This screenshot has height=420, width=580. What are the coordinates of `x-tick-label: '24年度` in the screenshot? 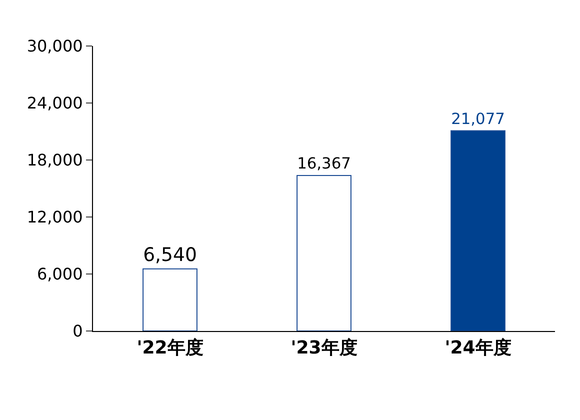 It's located at (478, 348).